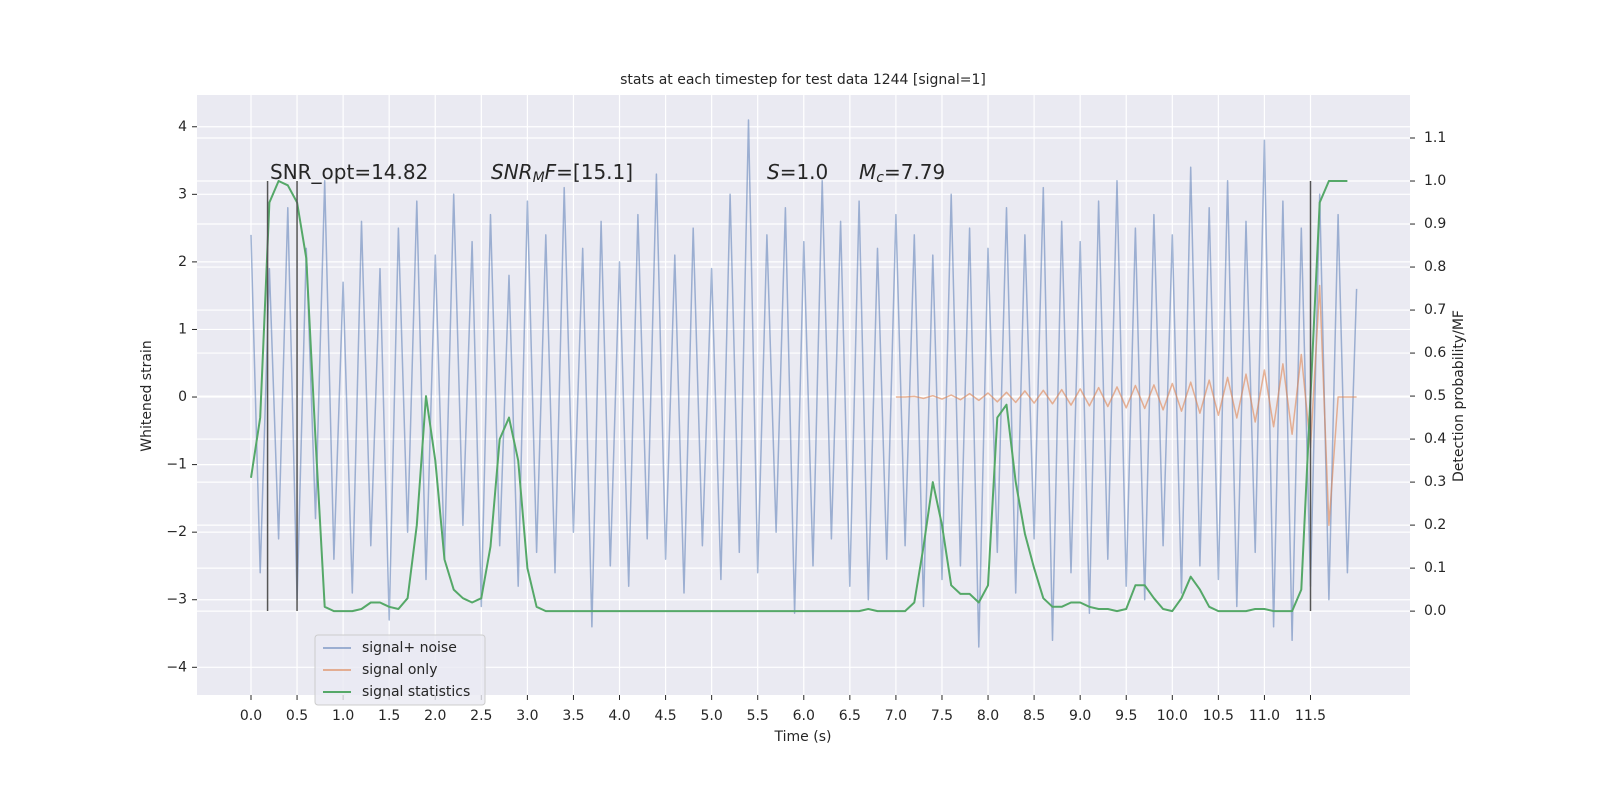 This screenshot has width=1600, height=800. Describe the element at coordinates (1435, 310) in the screenshot. I see `y2-tick-label: 0.7` at that location.